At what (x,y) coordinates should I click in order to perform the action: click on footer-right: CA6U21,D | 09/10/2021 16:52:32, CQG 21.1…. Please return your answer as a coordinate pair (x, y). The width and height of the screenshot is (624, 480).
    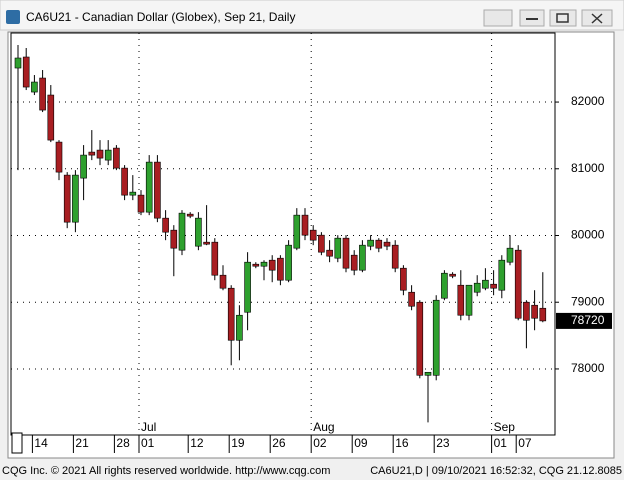
    Looking at the image, I should click on (496, 471).